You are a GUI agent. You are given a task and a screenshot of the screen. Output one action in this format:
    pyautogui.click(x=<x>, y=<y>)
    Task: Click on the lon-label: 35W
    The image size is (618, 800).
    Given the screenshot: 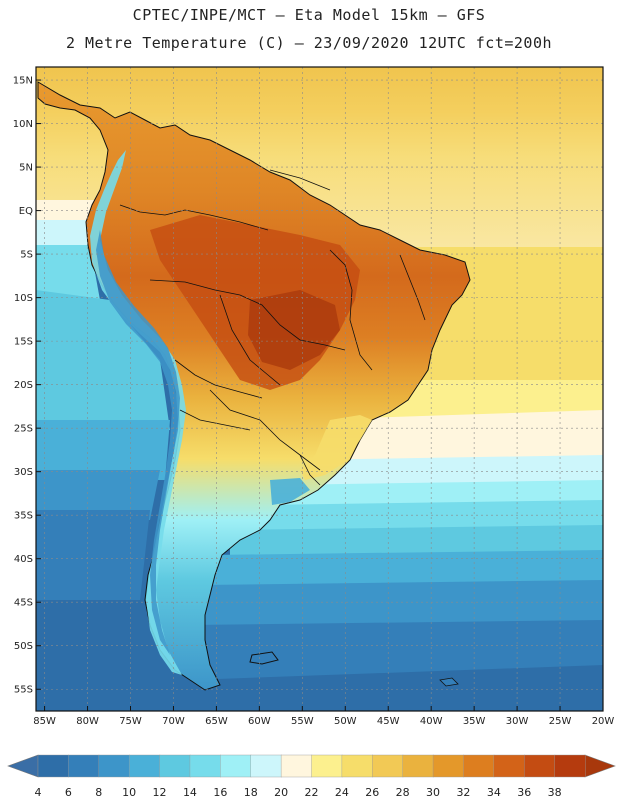 What is the action you would take?
    pyautogui.click(x=474, y=721)
    